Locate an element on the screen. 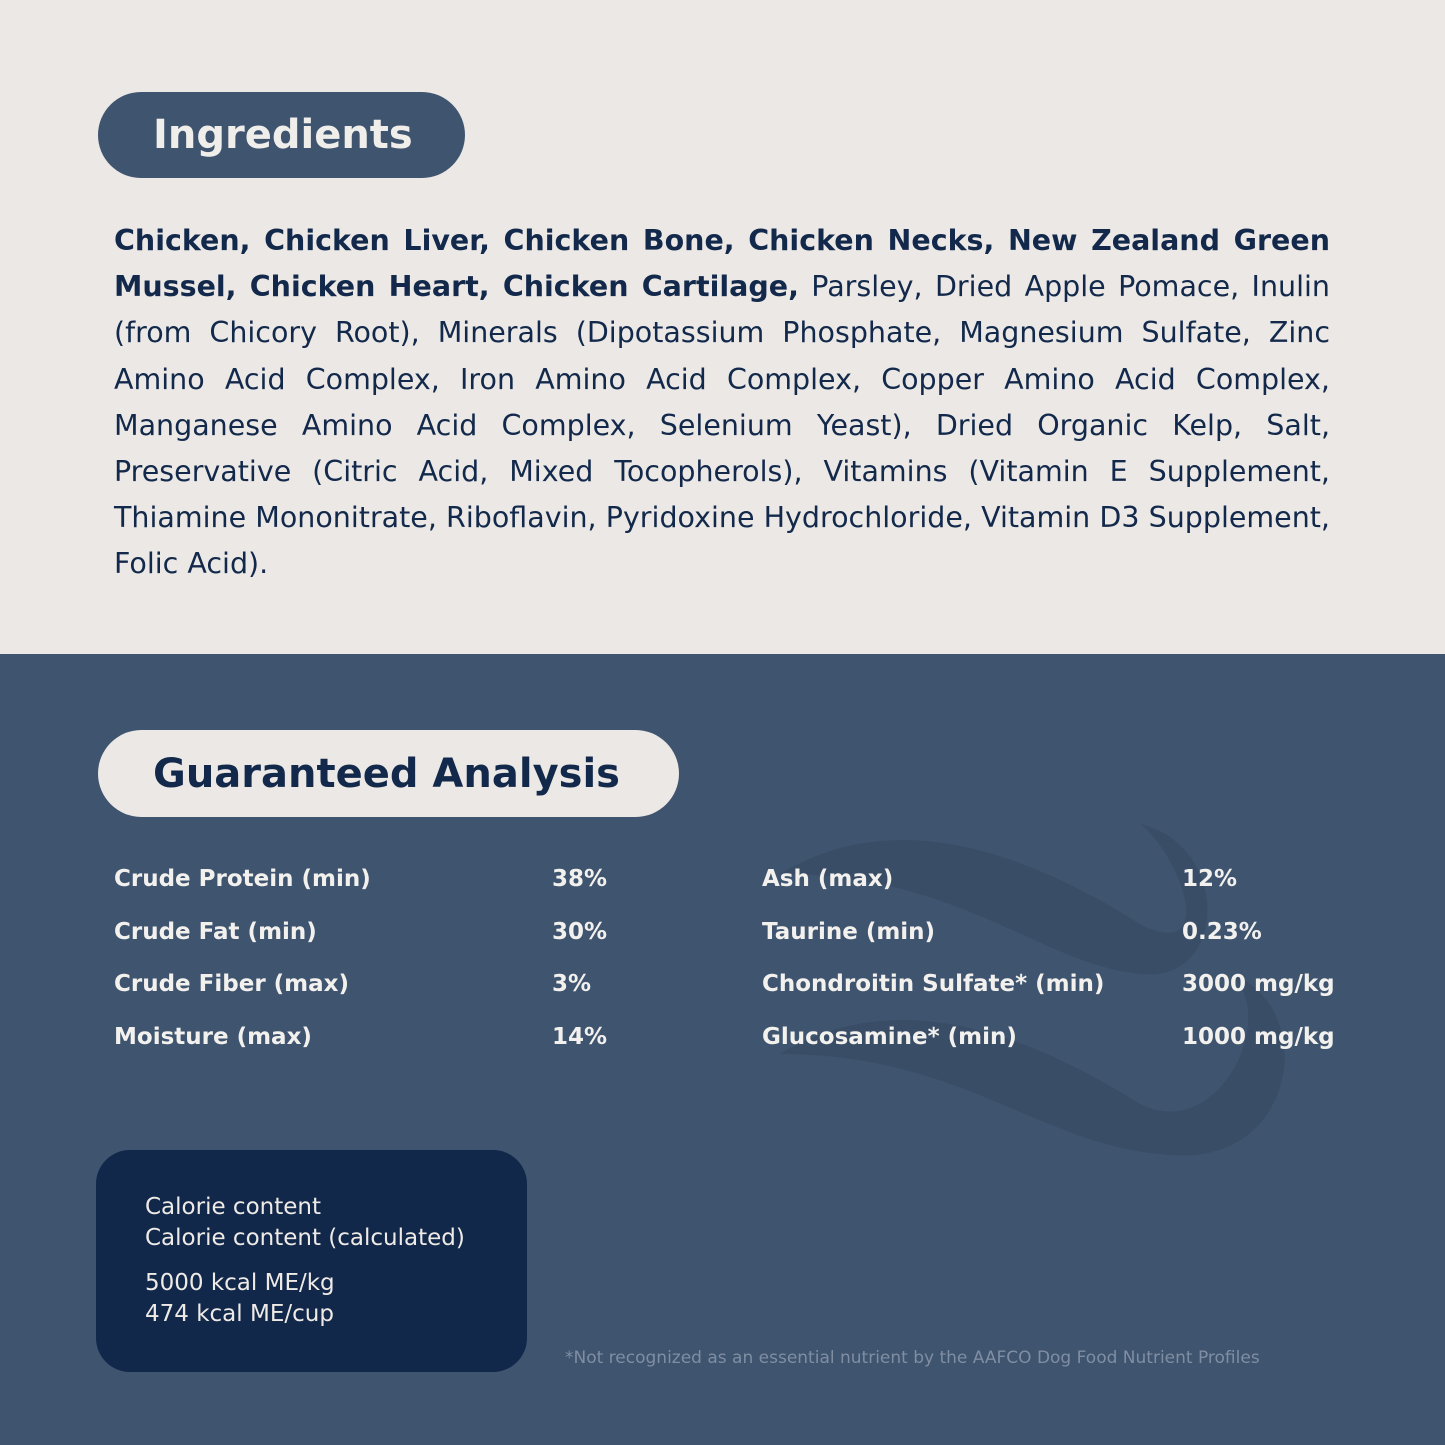  nutrient-label: Crude Fat (min) is located at coordinates (215, 932).